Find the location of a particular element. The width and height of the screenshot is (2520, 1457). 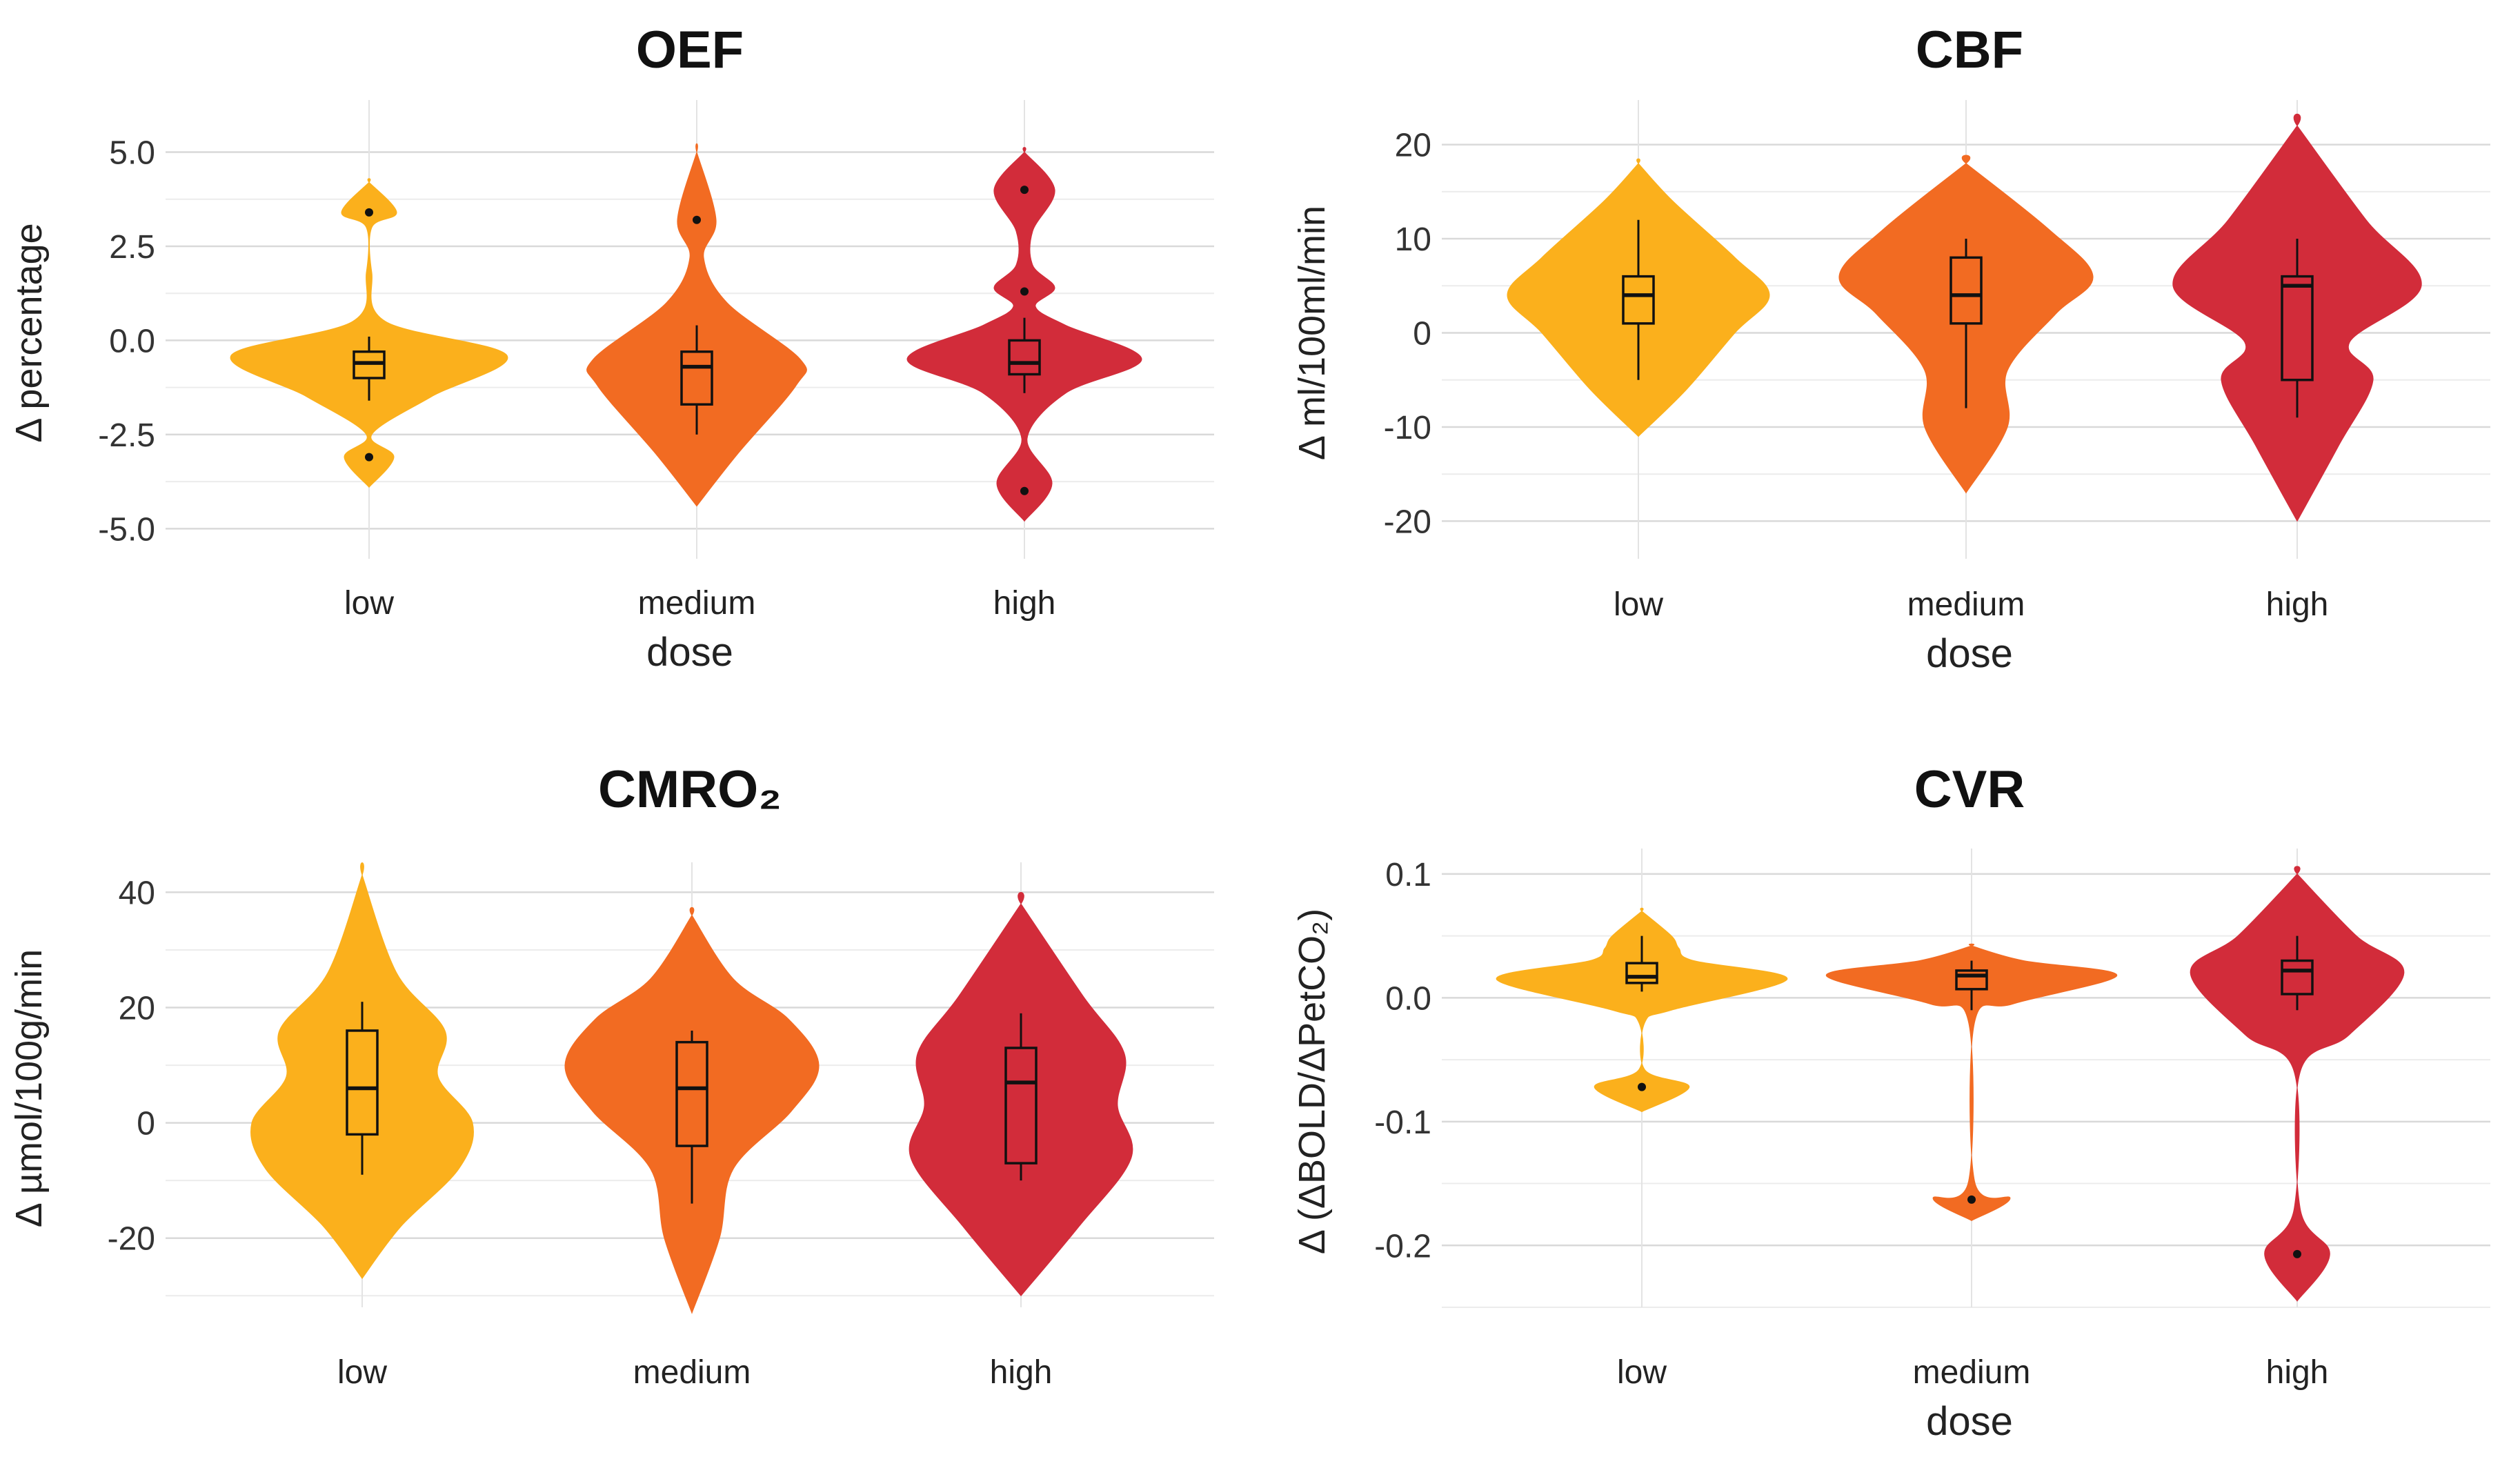

y-tick-label: -10 is located at coordinates (1407, 428).